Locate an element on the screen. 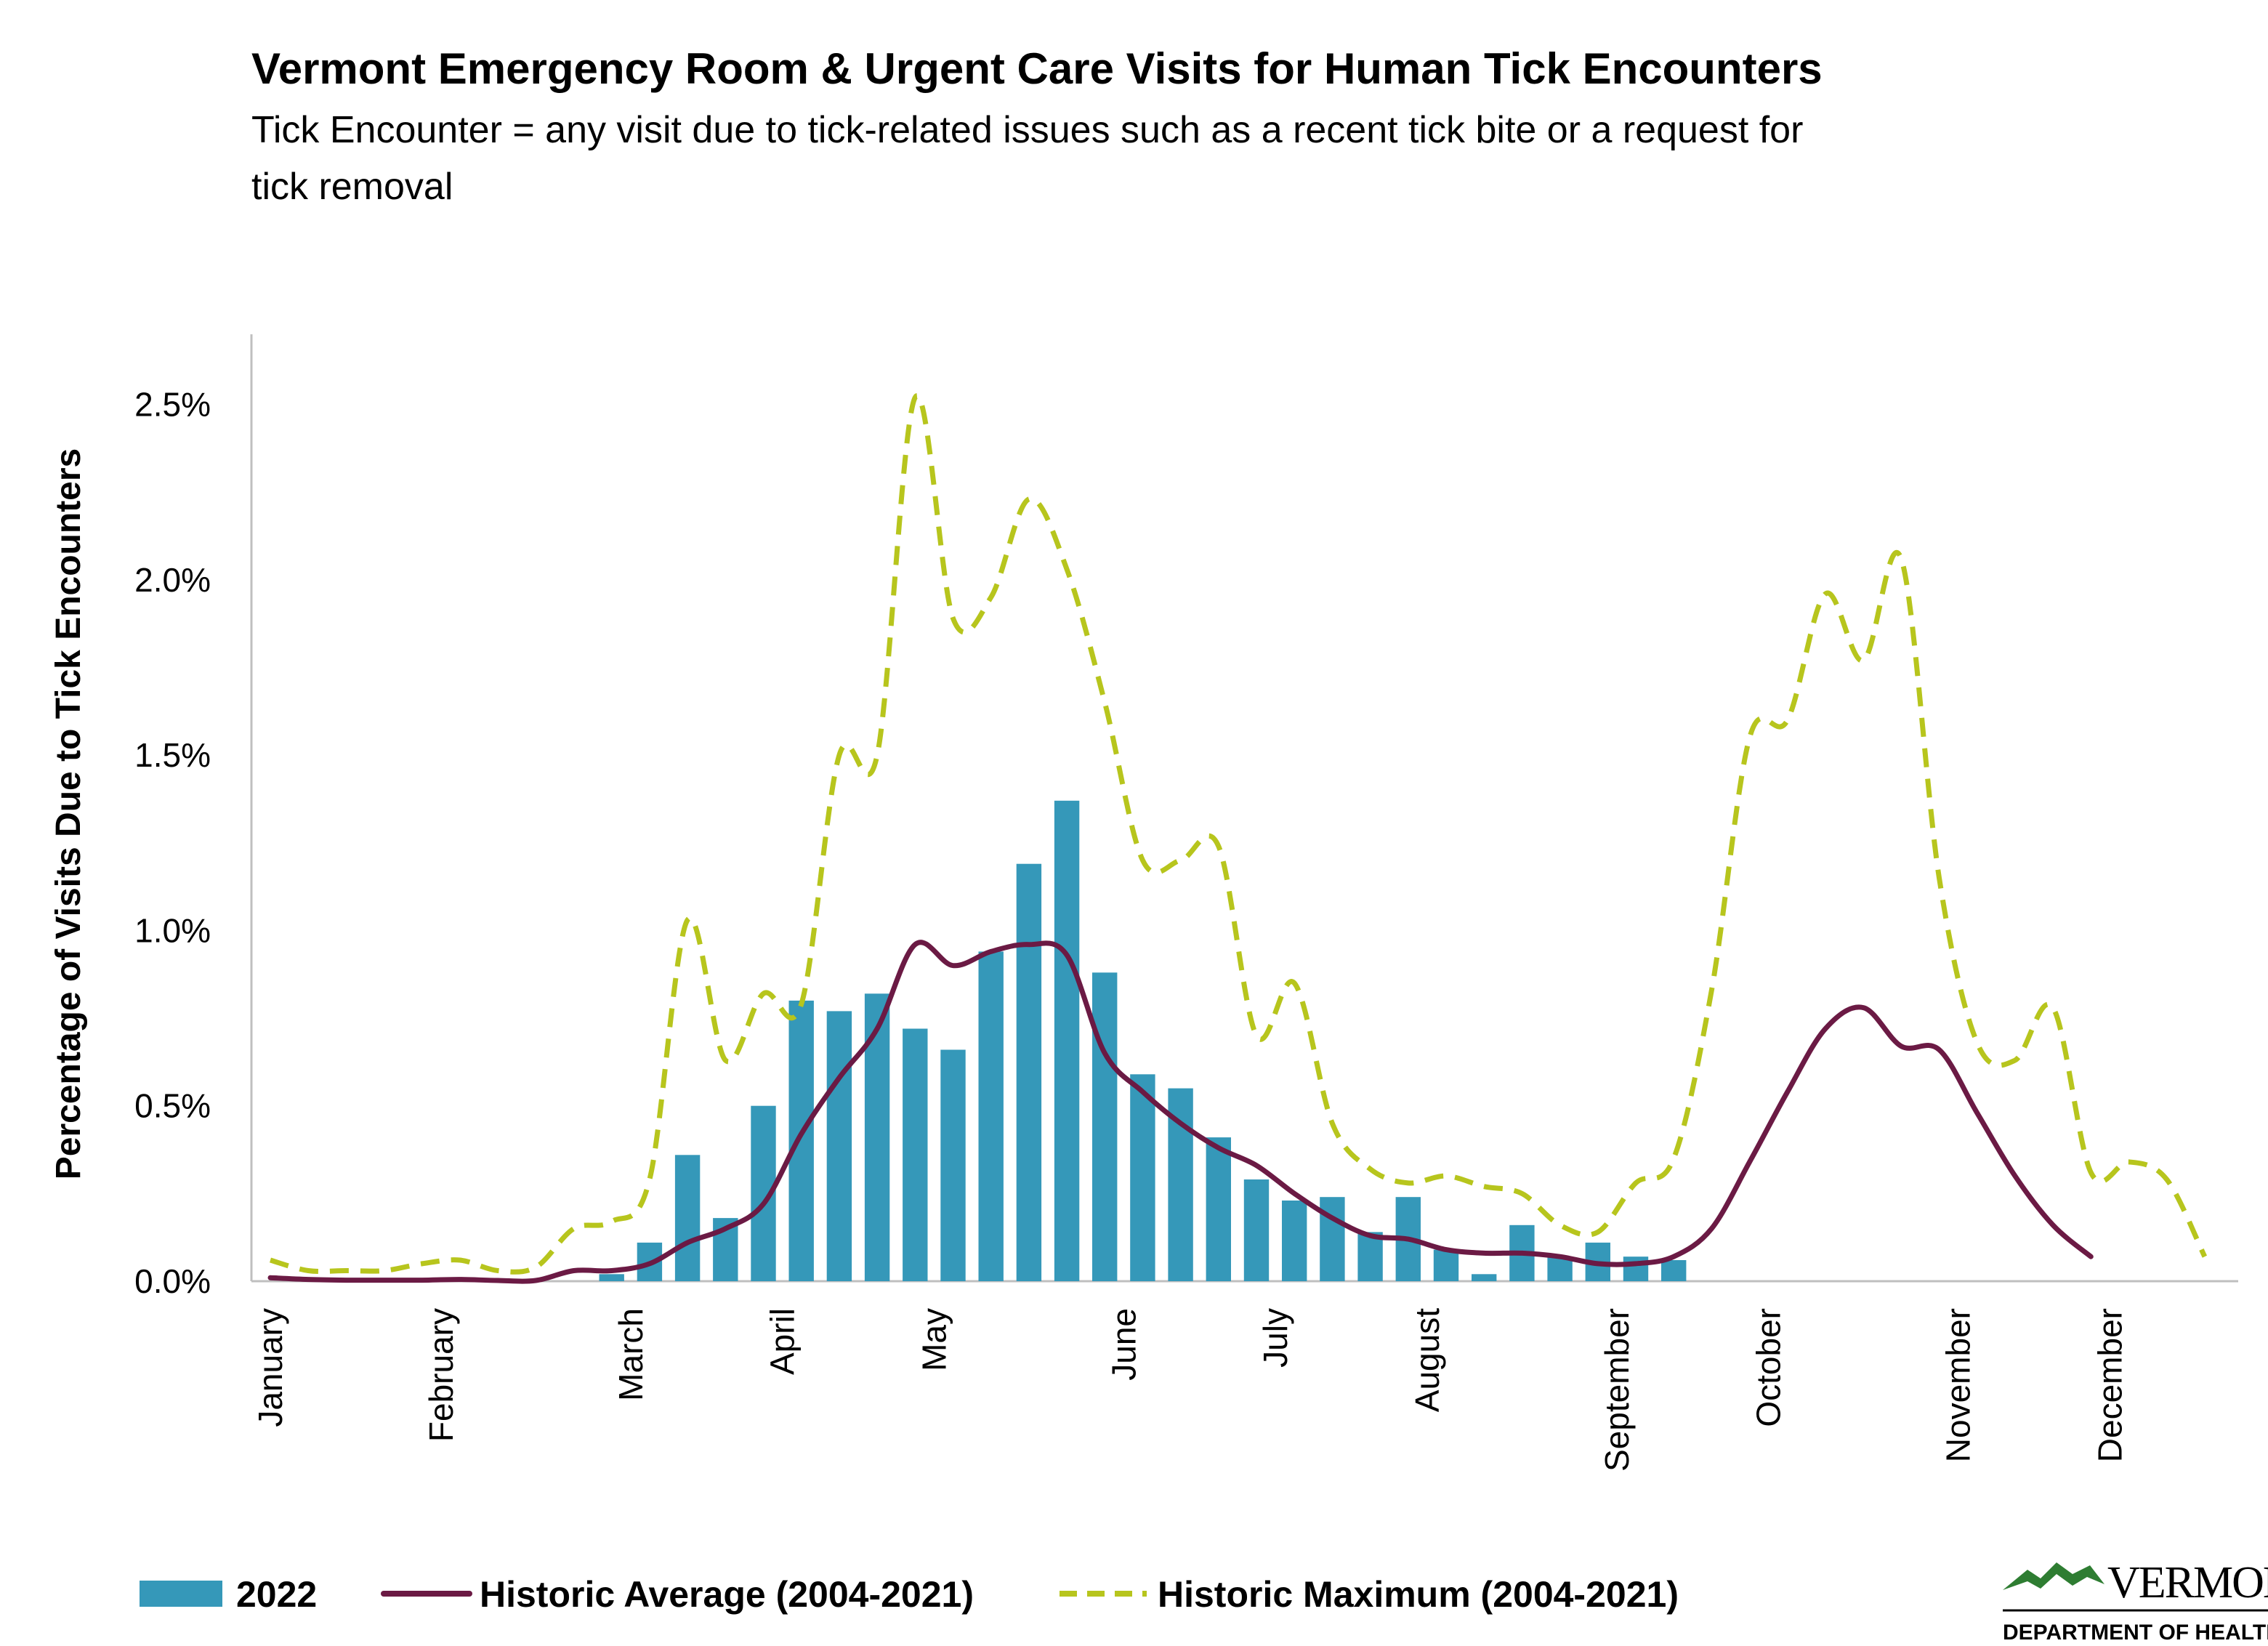 The width and height of the screenshot is (2268, 1646). x-tick-label-november: November is located at coordinates (1959, 1385).